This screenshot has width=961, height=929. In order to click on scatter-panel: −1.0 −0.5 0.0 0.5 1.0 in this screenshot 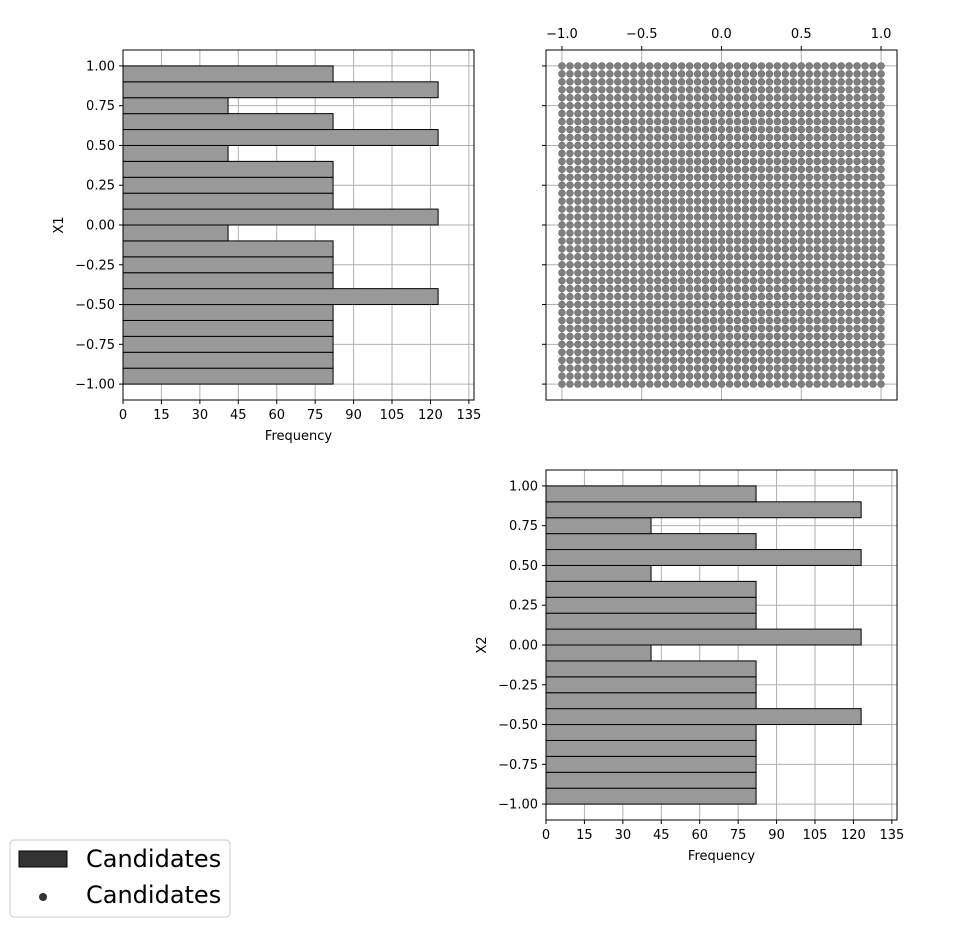, I will do `click(720, 214)`.